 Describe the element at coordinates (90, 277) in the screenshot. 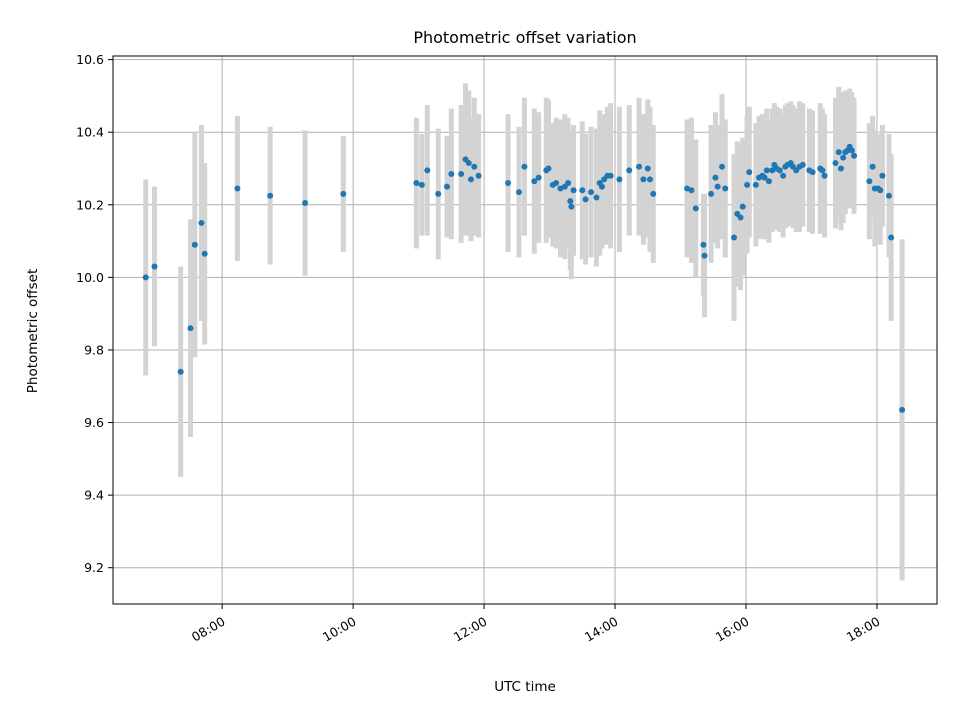

I see `y-tick-label: 10.0` at that location.